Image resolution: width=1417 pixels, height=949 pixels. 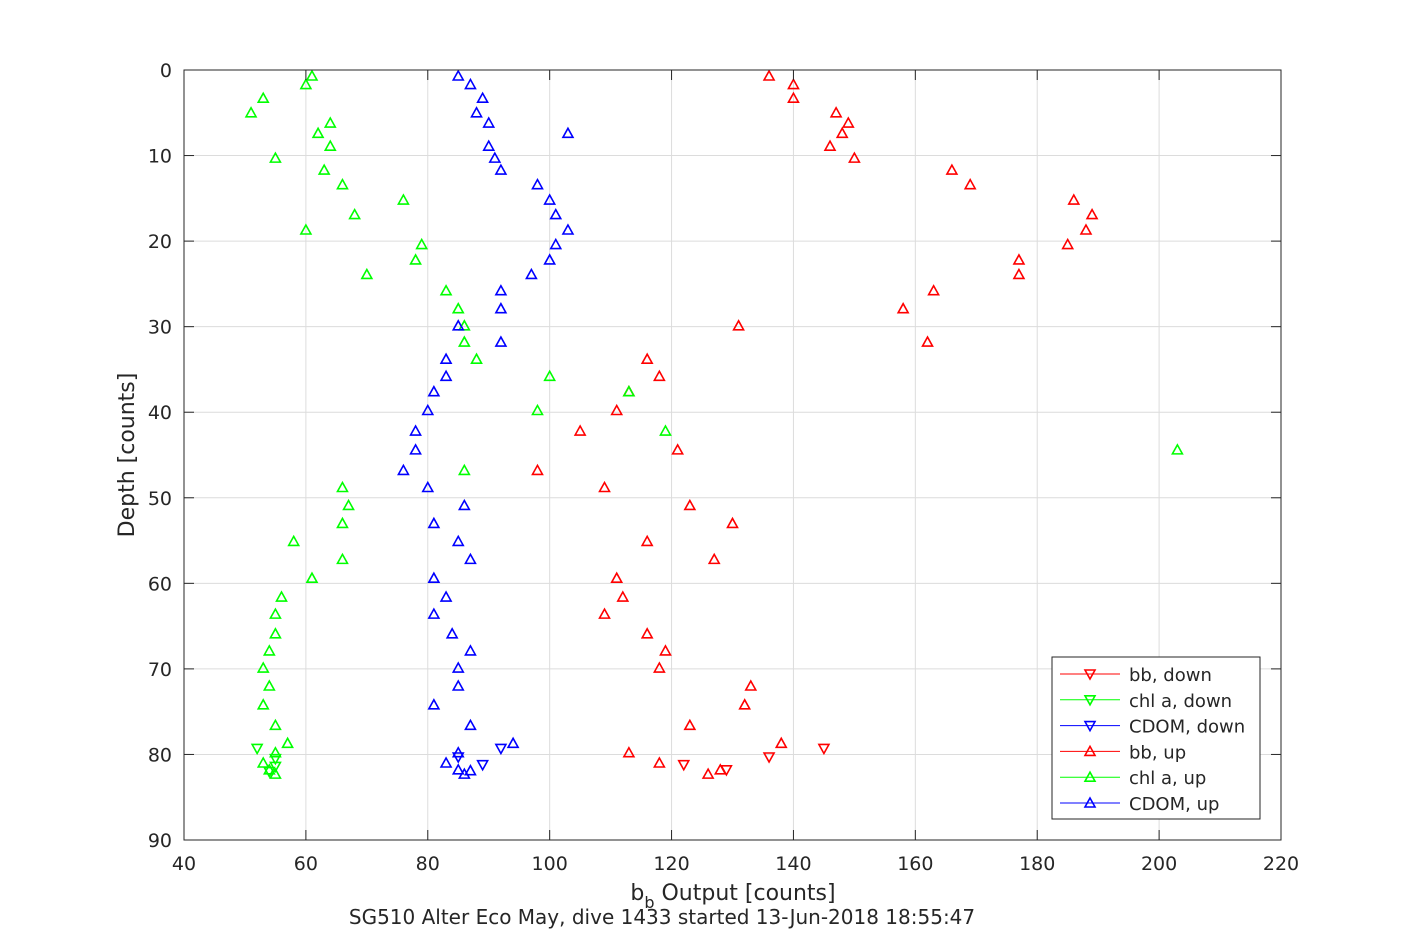 What do you see at coordinates (1170, 675) in the screenshot?
I see `legend-label: bb, down` at bounding box center [1170, 675].